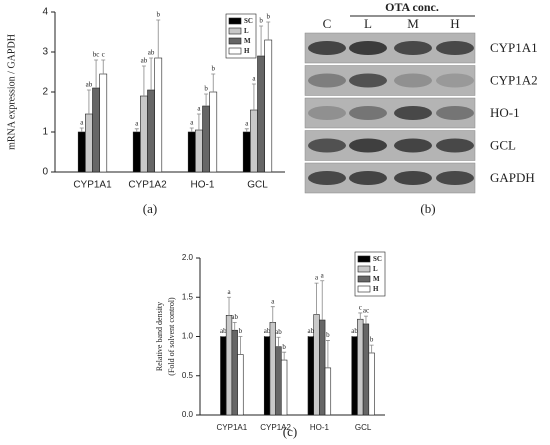 This screenshot has height=445, width=550. Describe the element at coordinates (327, 23) in the screenshot. I see `lane-label: C` at that location.